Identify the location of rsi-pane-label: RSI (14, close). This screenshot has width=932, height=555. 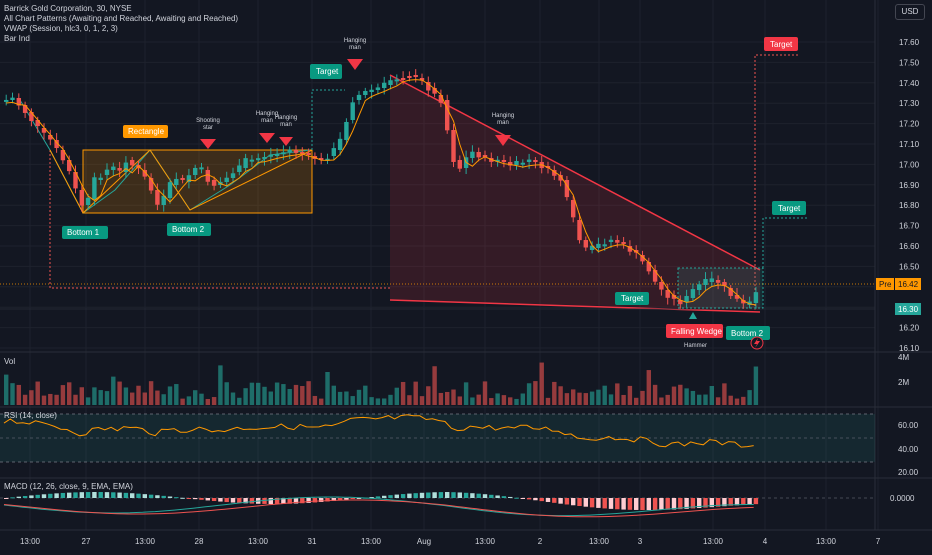
(30, 415).